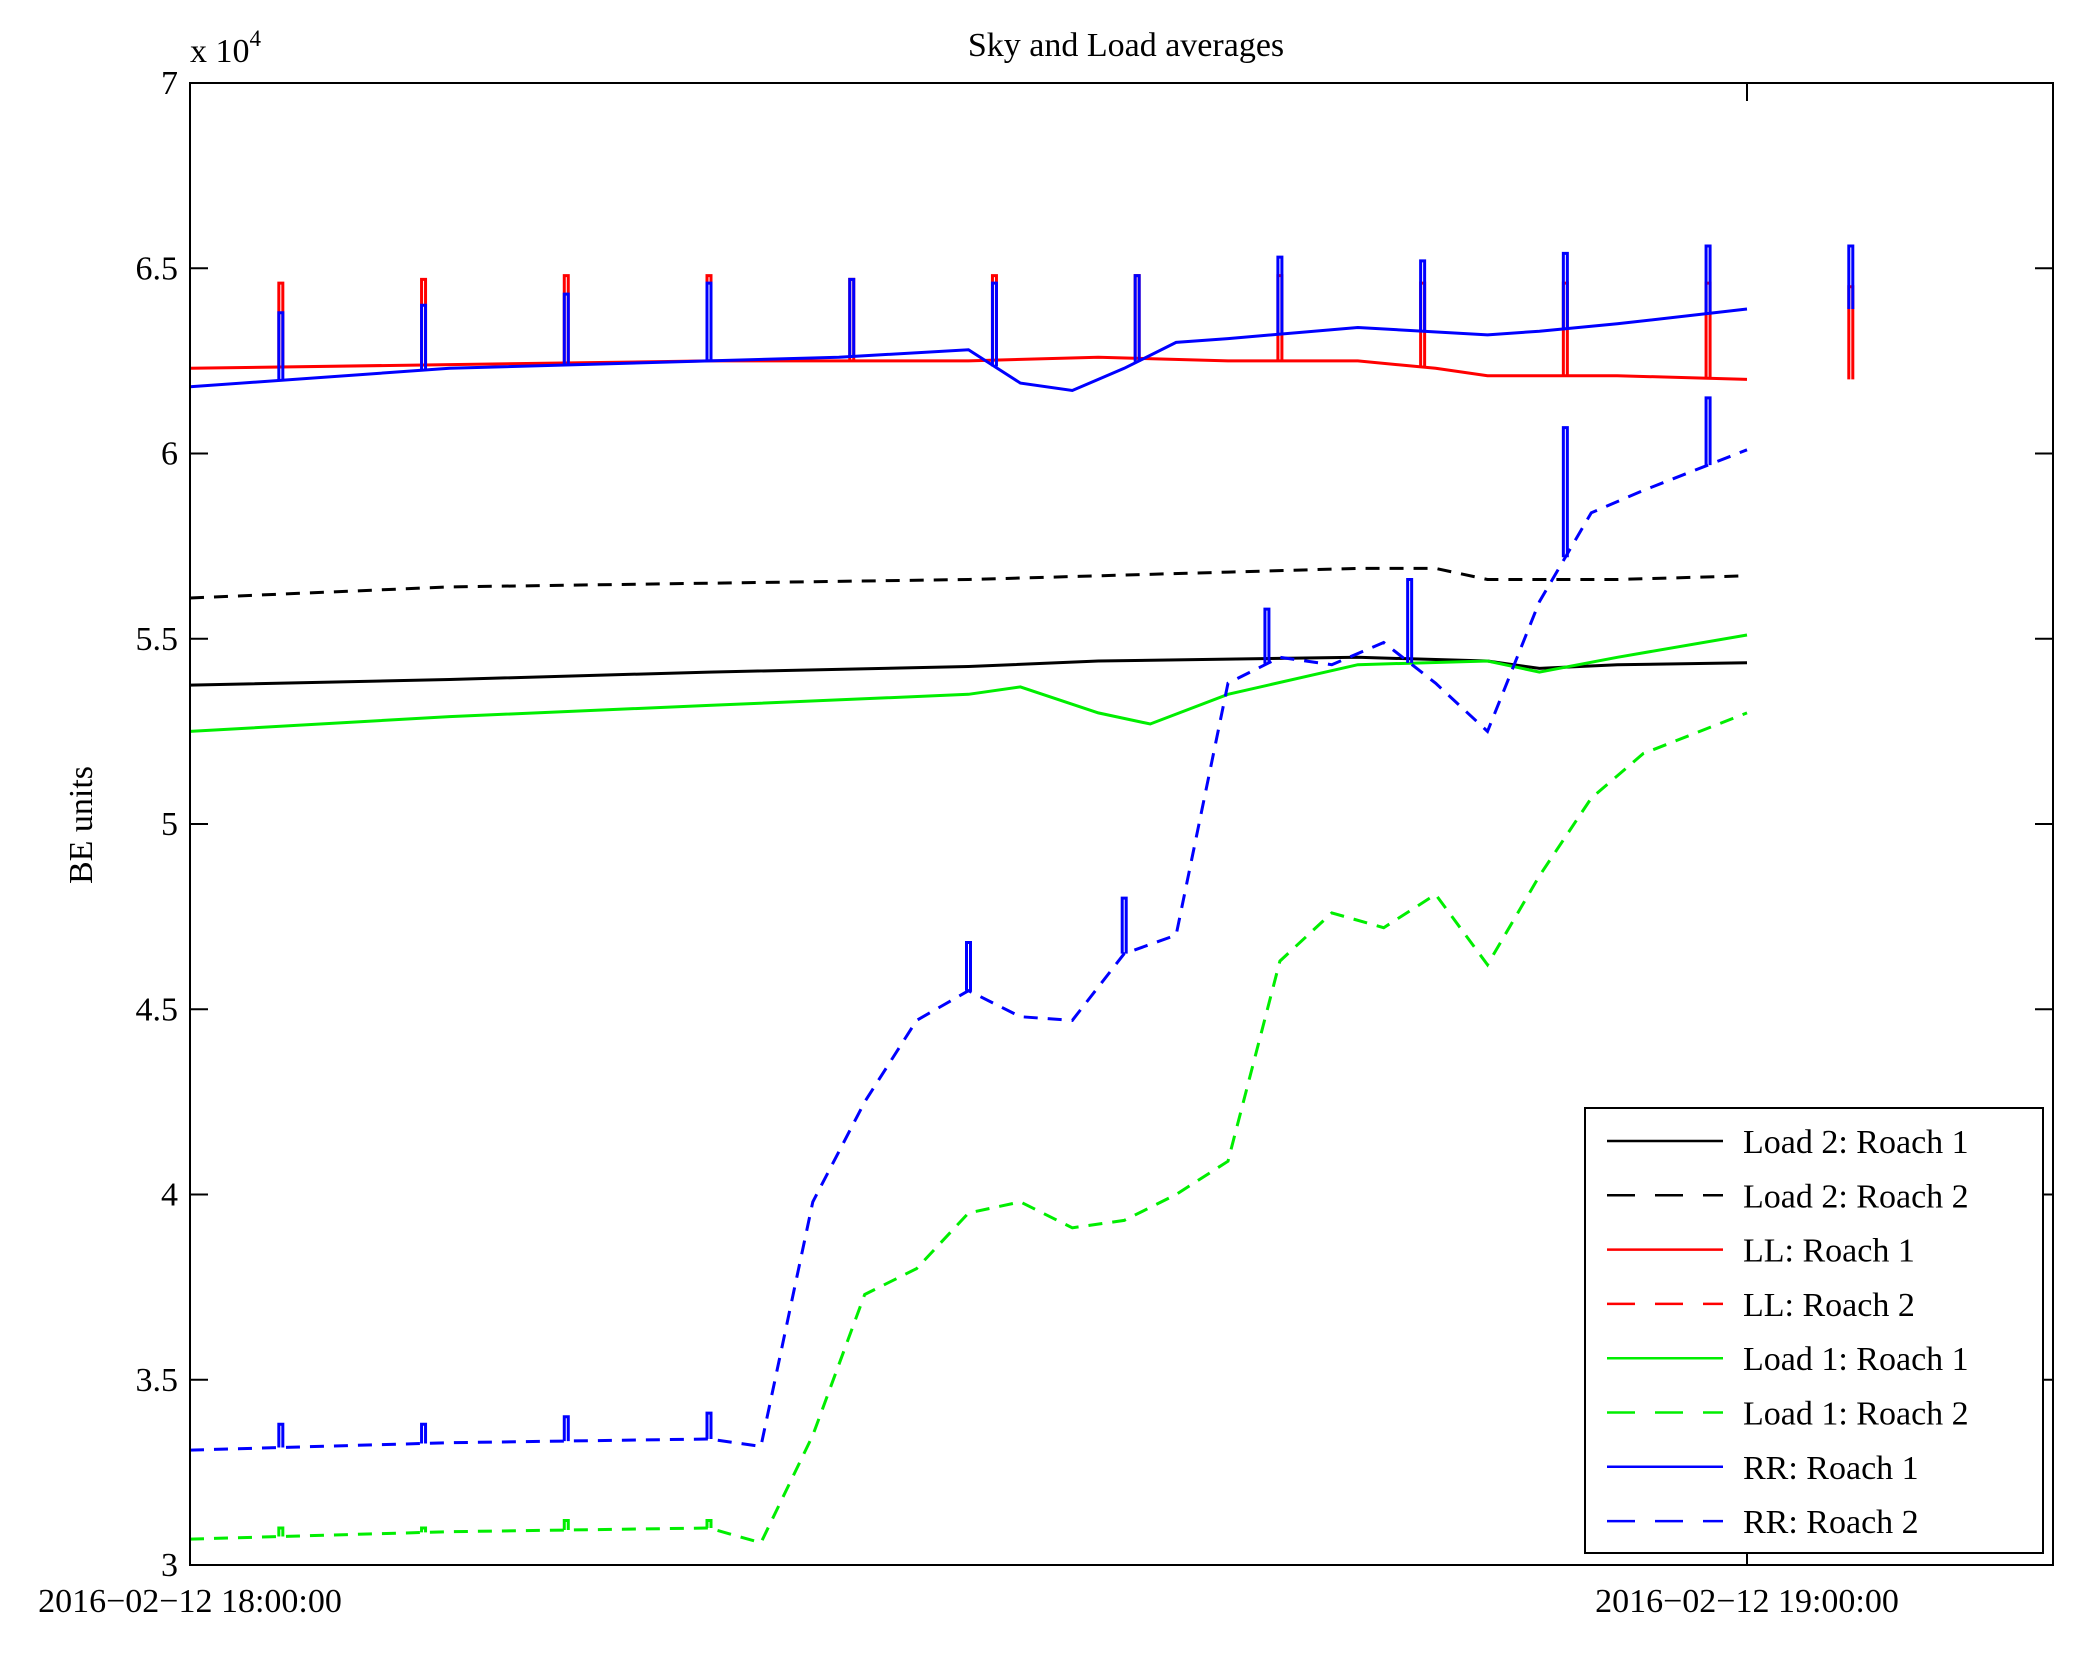 This screenshot has width=2075, height=1679. What do you see at coordinates (1856, 1142) in the screenshot?
I see `legend-label: Load 2: Roach 1` at bounding box center [1856, 1142].